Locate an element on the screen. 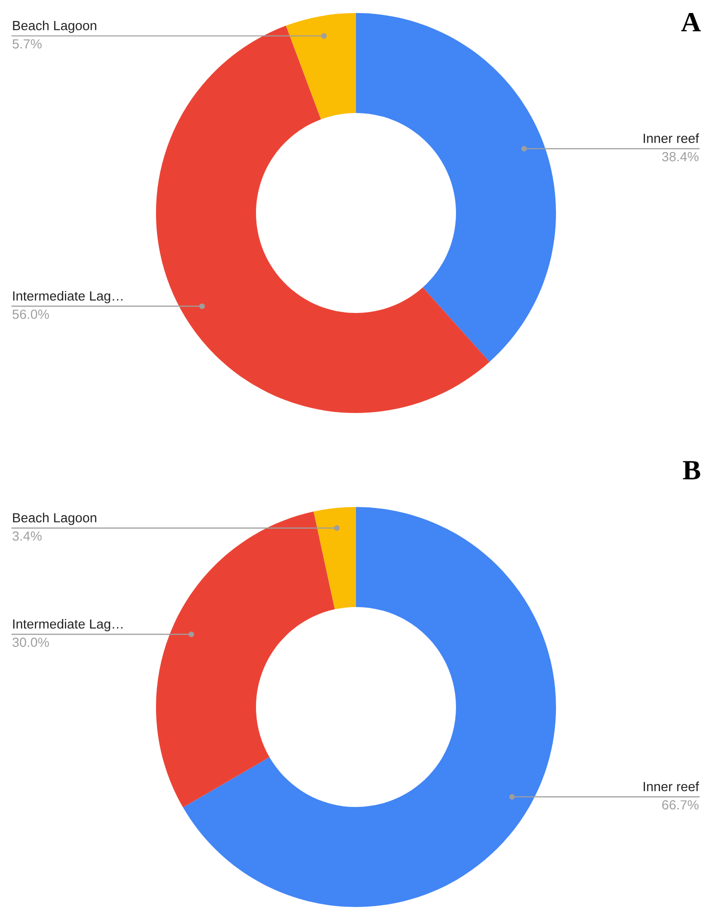 The height and width of the screenshot is (908, 711). chart-title: A is located at coordinates (691, 22).